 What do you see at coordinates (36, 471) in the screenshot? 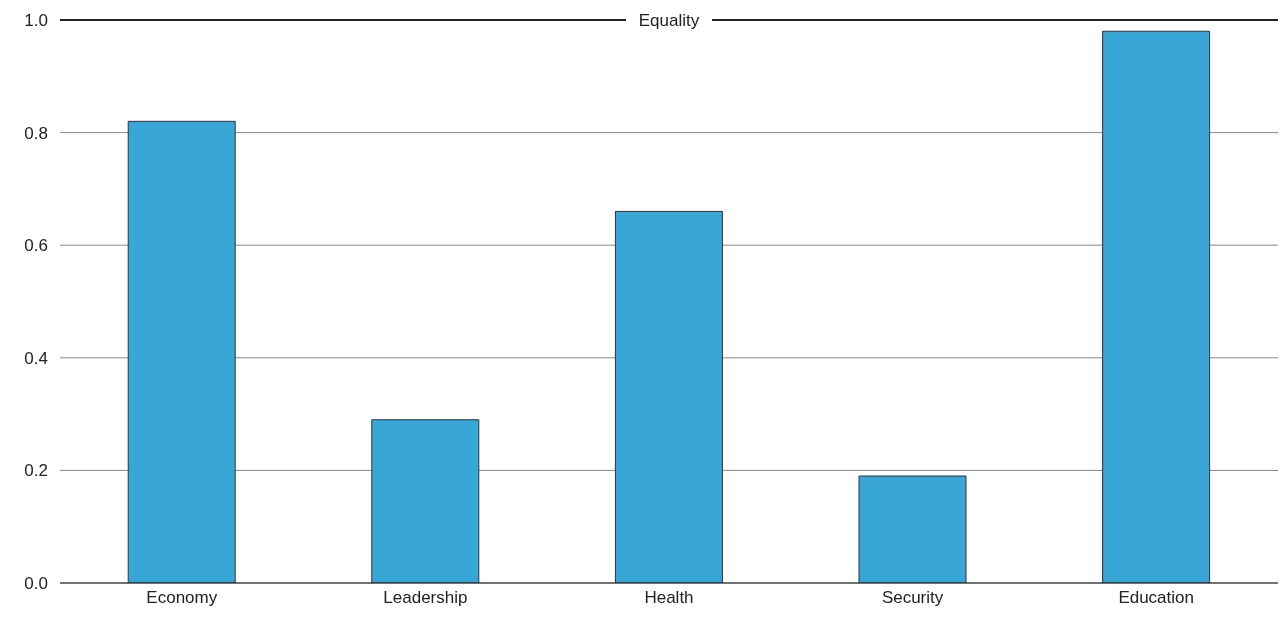
I see `y-tick-label: 0.2` at bounding box center [36, 471].